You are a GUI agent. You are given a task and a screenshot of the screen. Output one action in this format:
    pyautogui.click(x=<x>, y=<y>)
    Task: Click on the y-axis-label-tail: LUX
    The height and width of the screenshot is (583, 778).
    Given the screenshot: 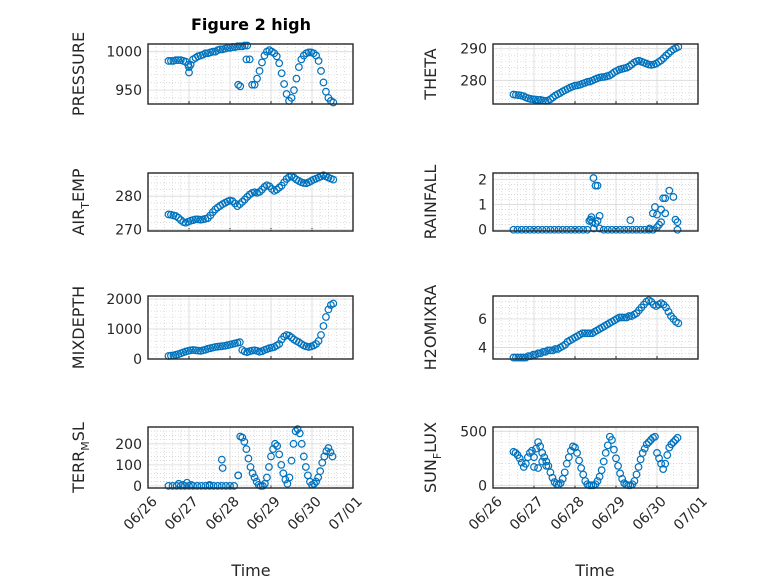 What is the action you would take?
    pyautogui.click(x=430, y=437)
    